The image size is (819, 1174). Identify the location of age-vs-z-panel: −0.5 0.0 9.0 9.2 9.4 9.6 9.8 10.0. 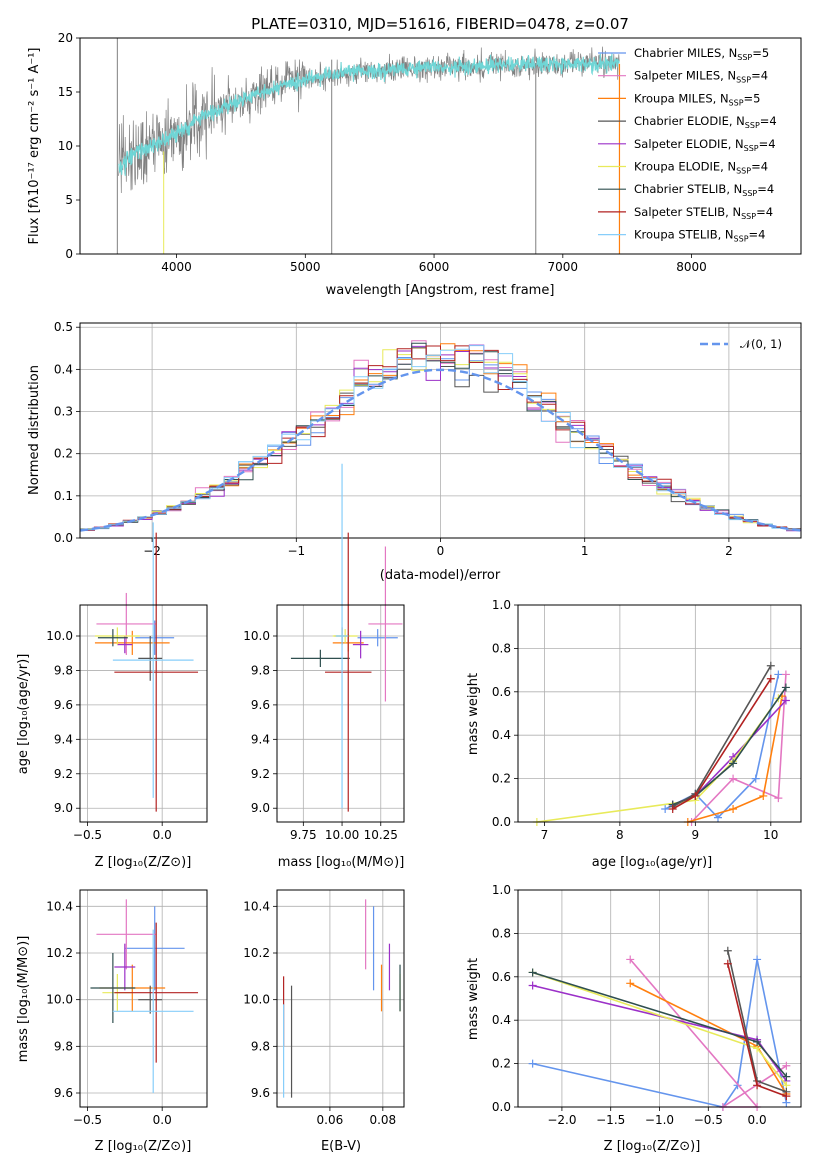
(127, 682).